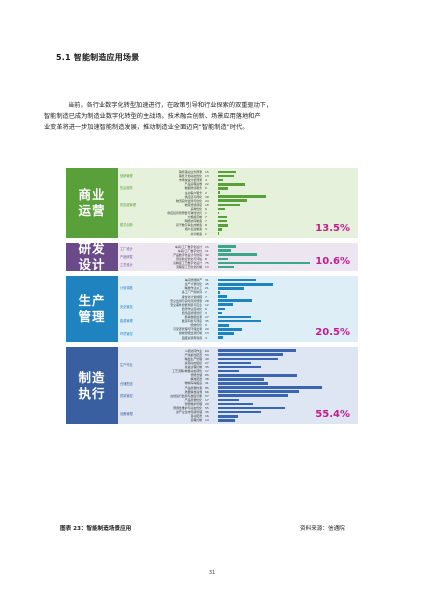 The width and height of the screenshot is (424, 600). Describe the element at coordinates (207, 284) in the screenshot. I see `scenario-value: 45` at that location.